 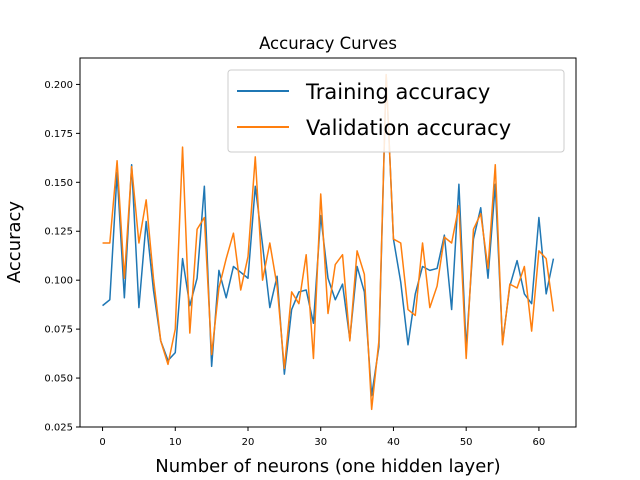 I want to click on y-tick-label: 0.150, so click(x=58, y=183).